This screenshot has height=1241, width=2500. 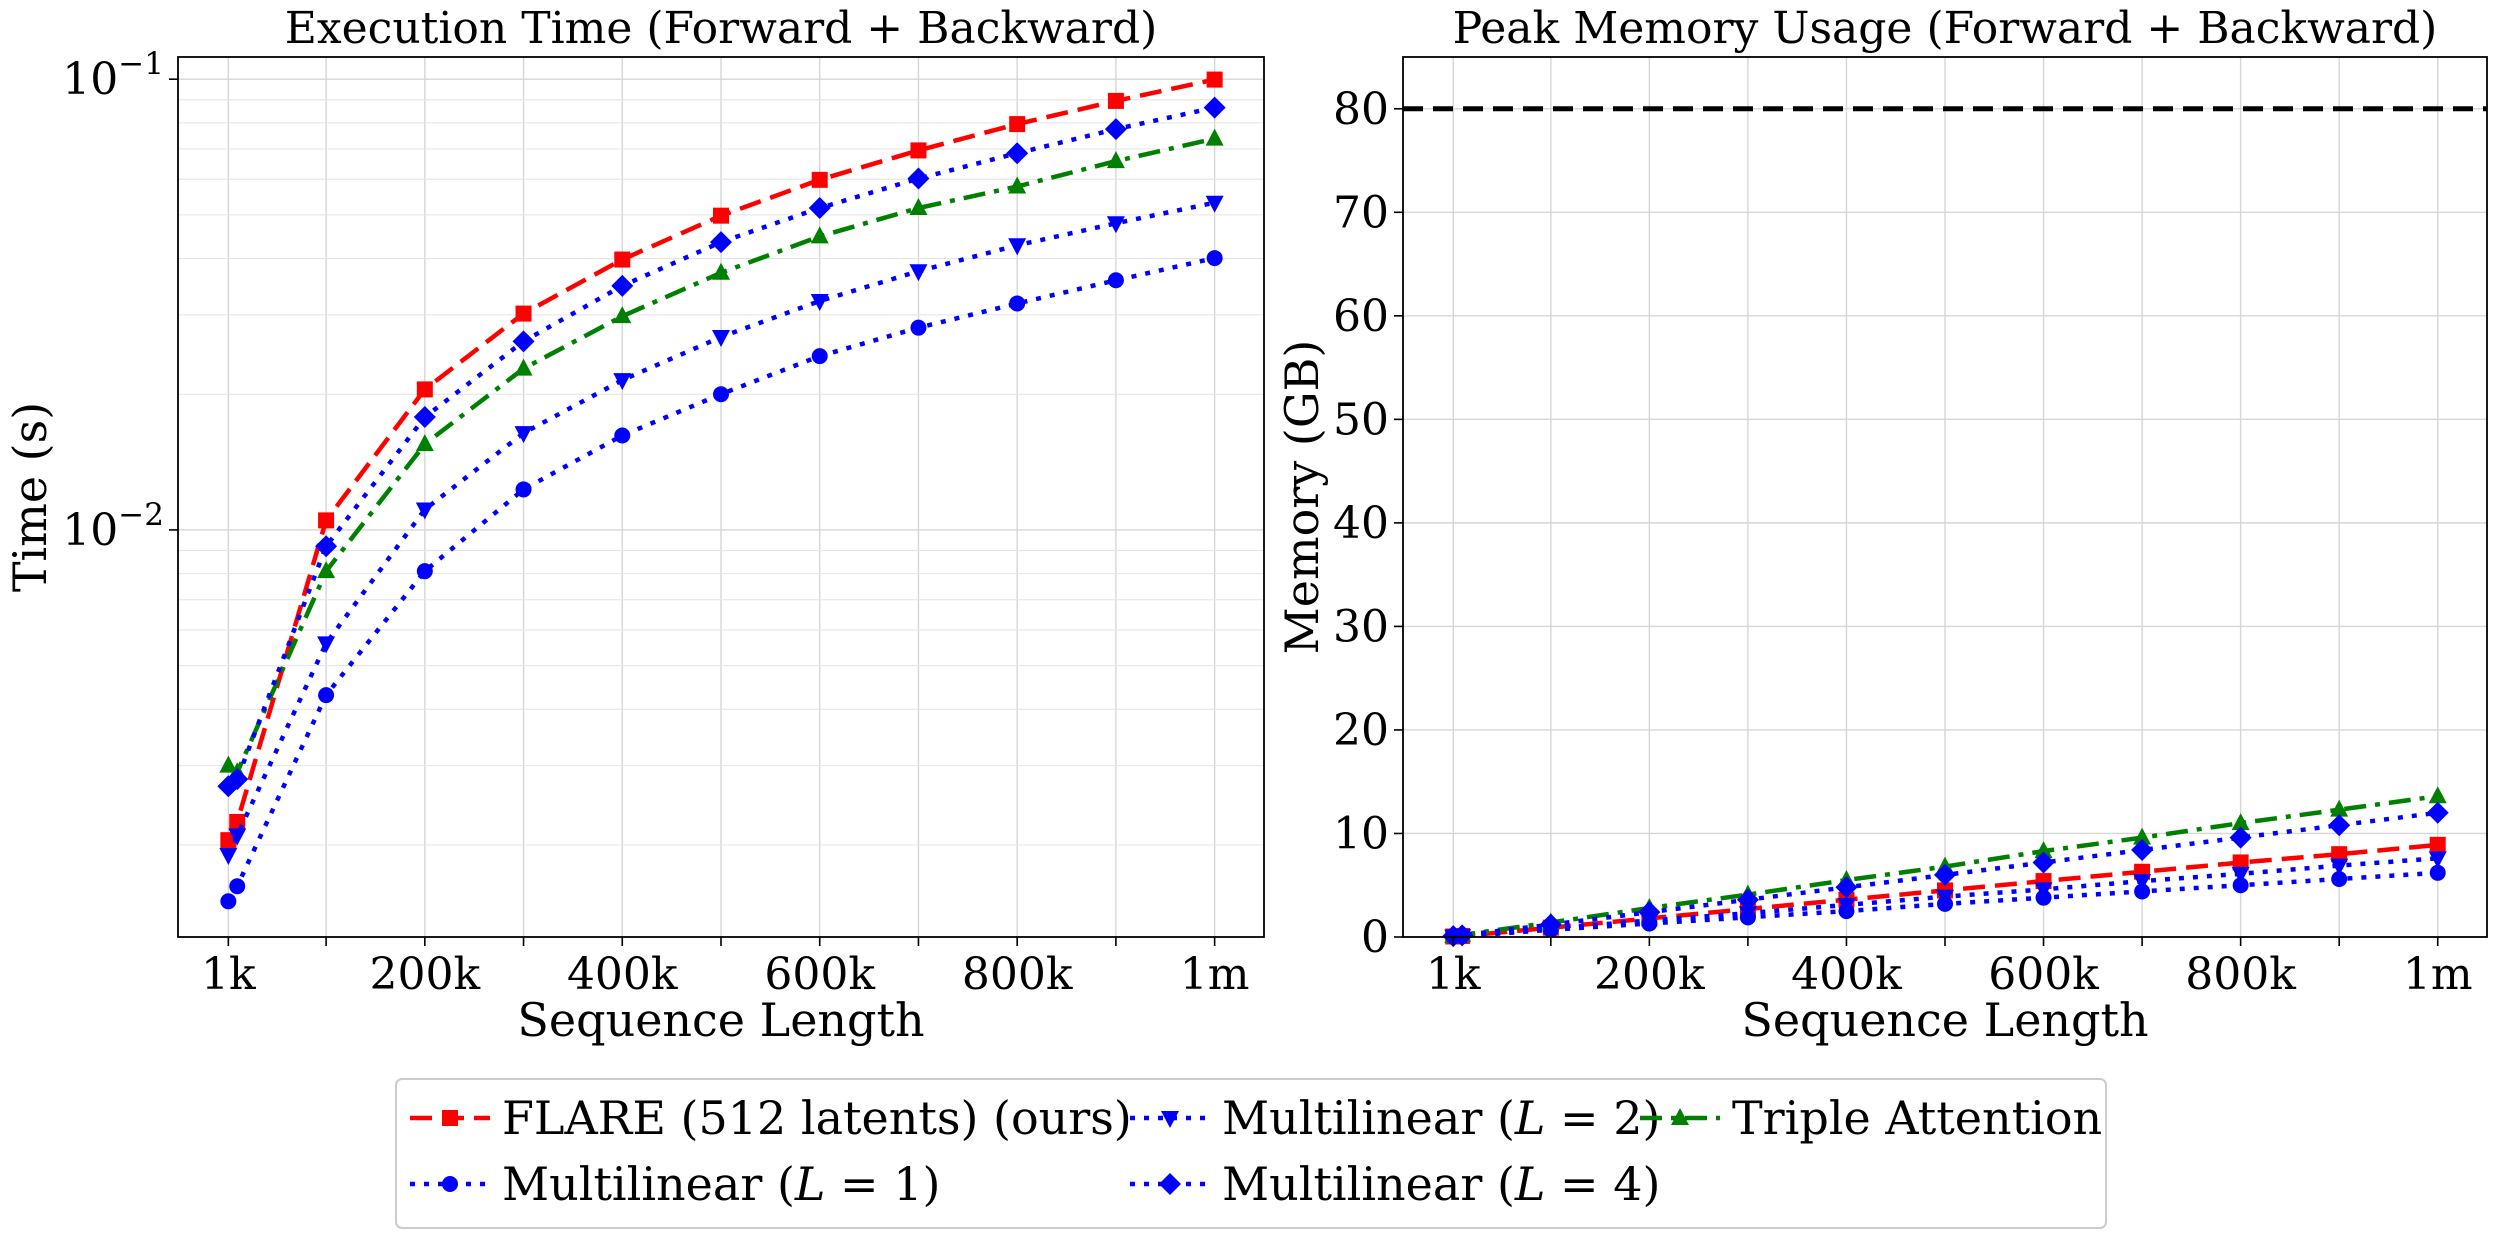 I want to click on legend-entry-multilinear-l-2: Multilinear (L = 2), so click(x=1395, y=1118).